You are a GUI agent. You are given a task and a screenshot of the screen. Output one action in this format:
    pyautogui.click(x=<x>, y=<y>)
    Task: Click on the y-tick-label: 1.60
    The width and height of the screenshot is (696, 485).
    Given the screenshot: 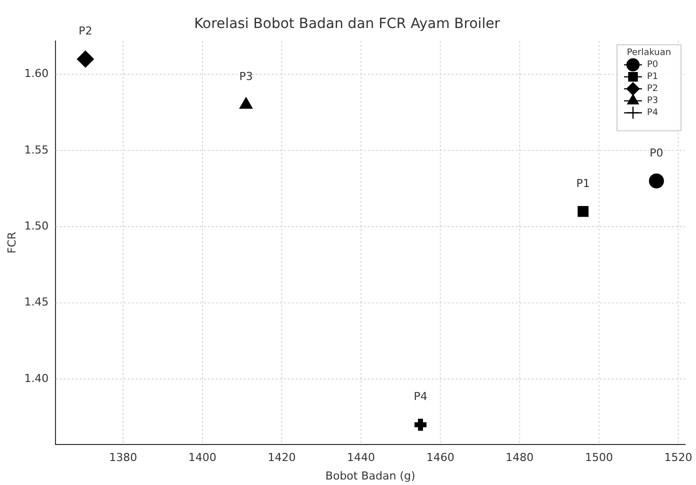 What is the action you would take?
    pyautogui.click(x=36, y=73)
    